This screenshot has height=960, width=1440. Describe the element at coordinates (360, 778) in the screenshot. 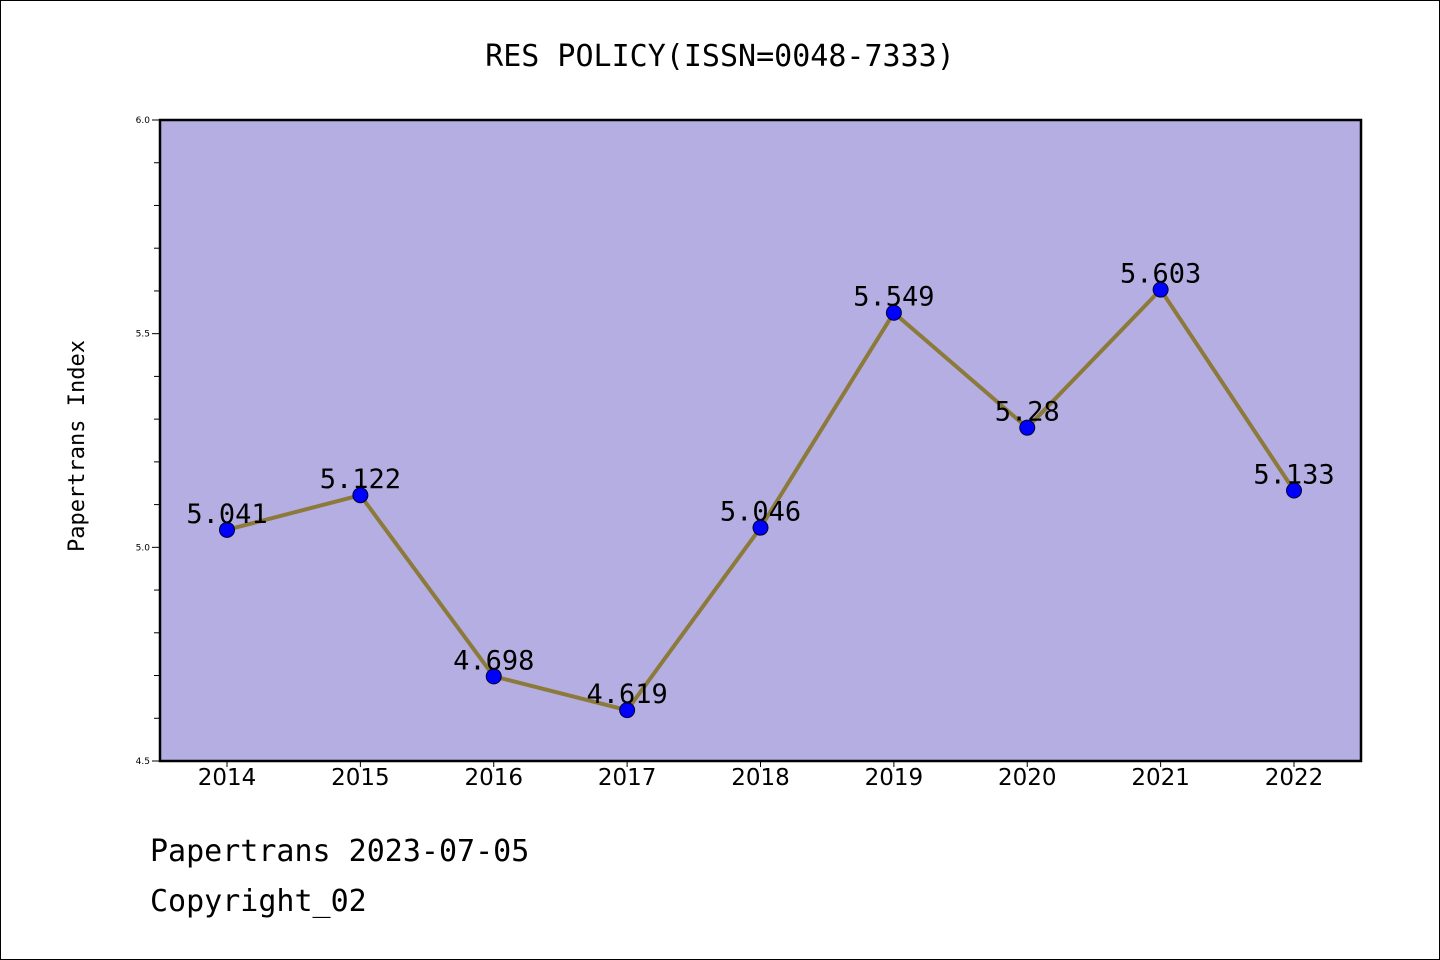

I see `x-tick-label: 2015` at that location.